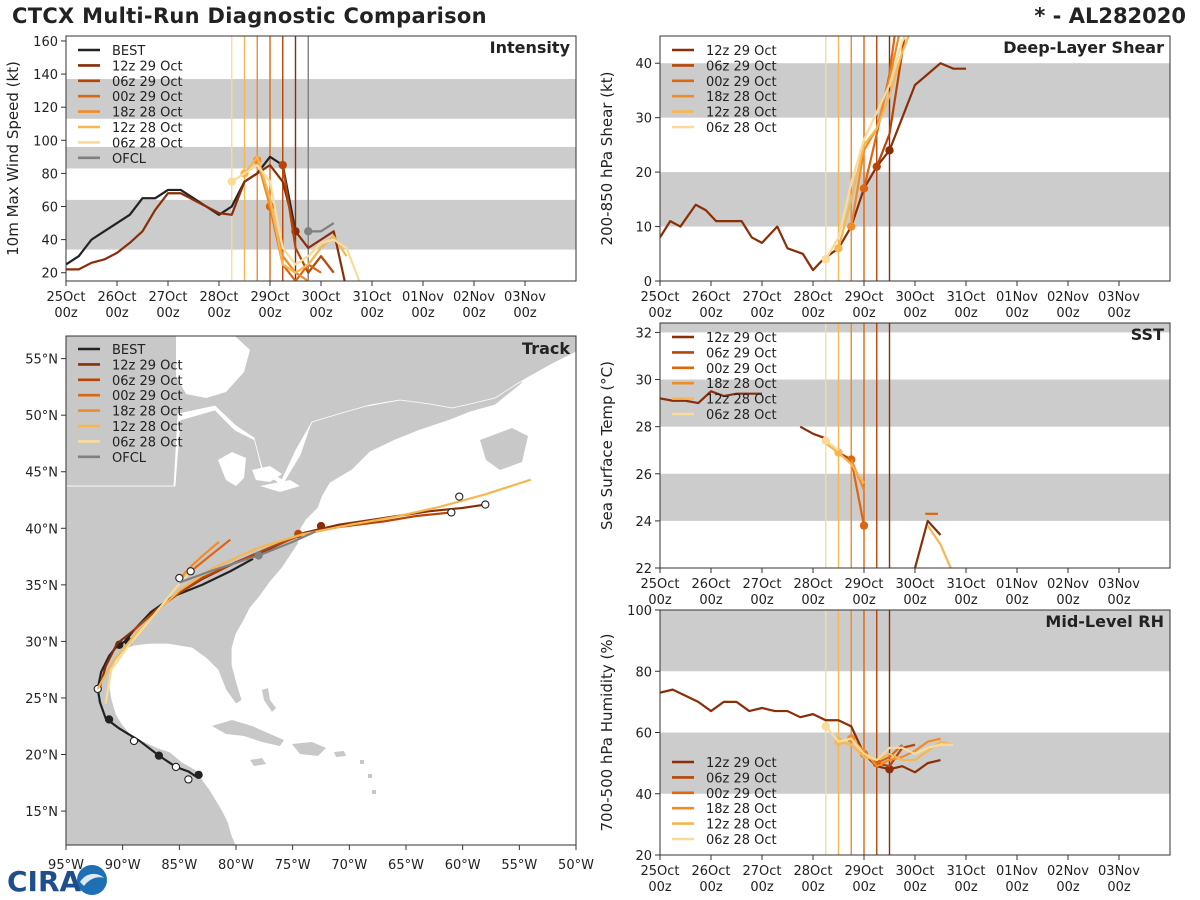  What do you see at coordinates (179, 865) in the screenshot?
I see `x-tick-label: 85°W` at bounding box center [179, 865].